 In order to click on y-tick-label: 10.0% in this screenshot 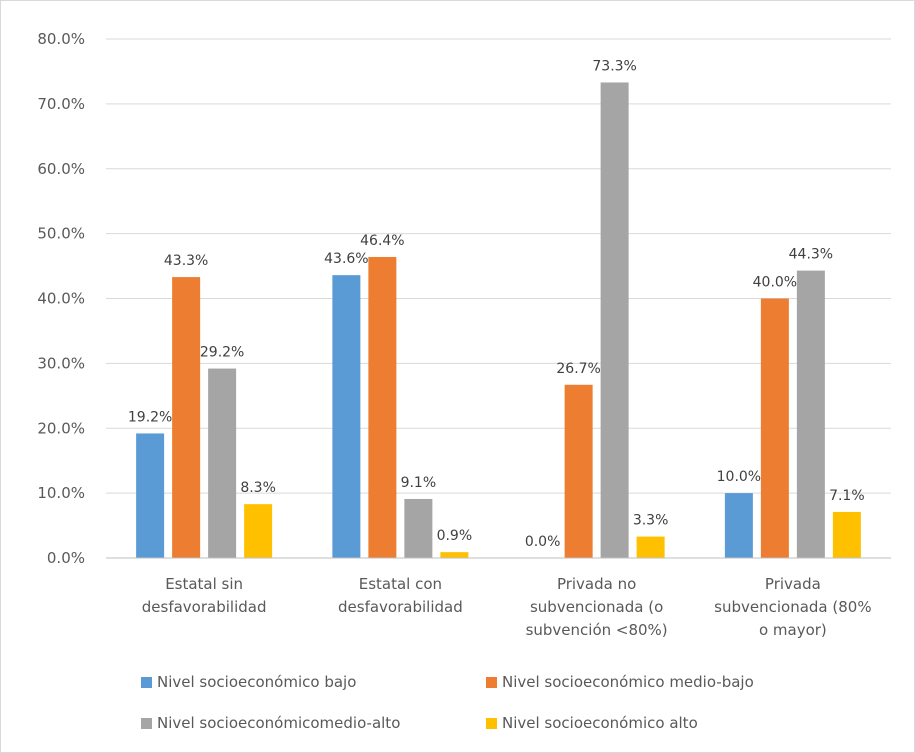, I will do `click(61, 493)`.